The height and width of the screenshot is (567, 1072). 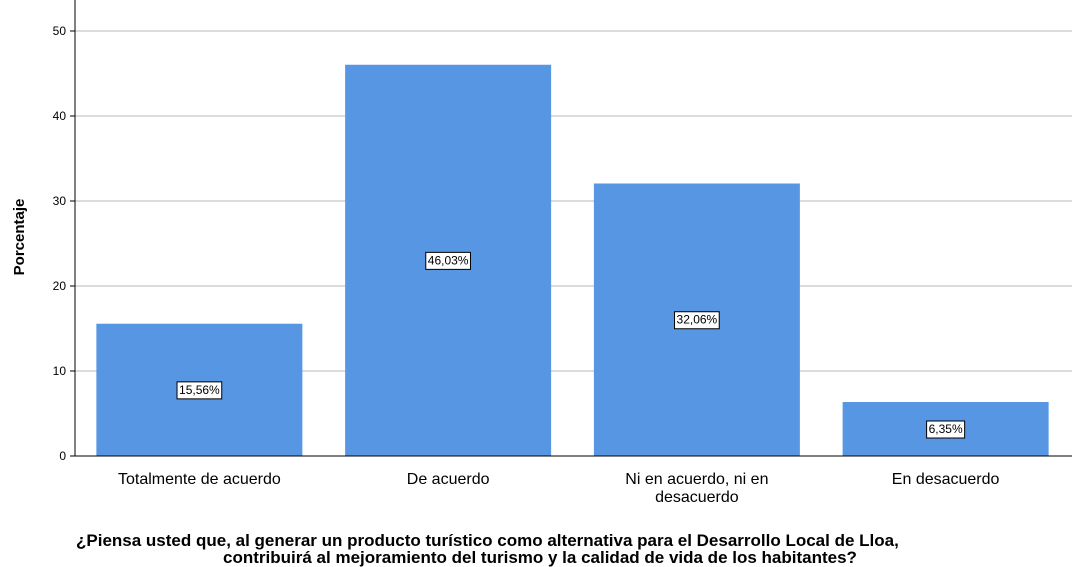 I want to click on x-category-label: Ni en acuerdo, ni en, so click(x=696, y=479).